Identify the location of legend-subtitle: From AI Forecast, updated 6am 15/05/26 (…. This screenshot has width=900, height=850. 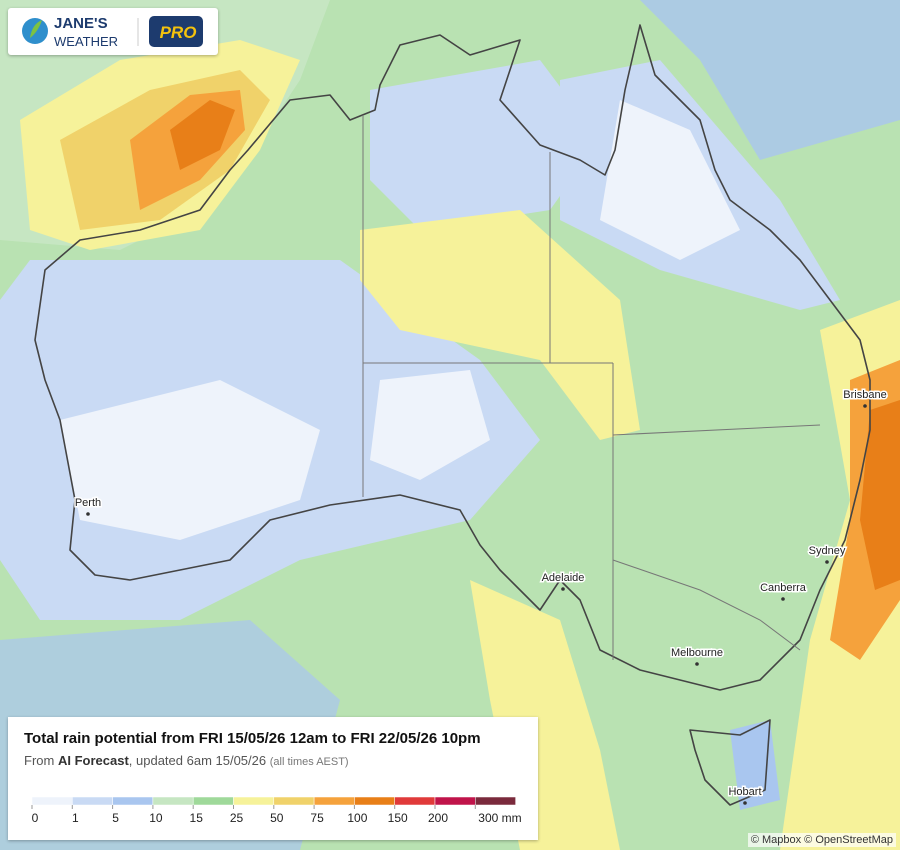
(186, 760).